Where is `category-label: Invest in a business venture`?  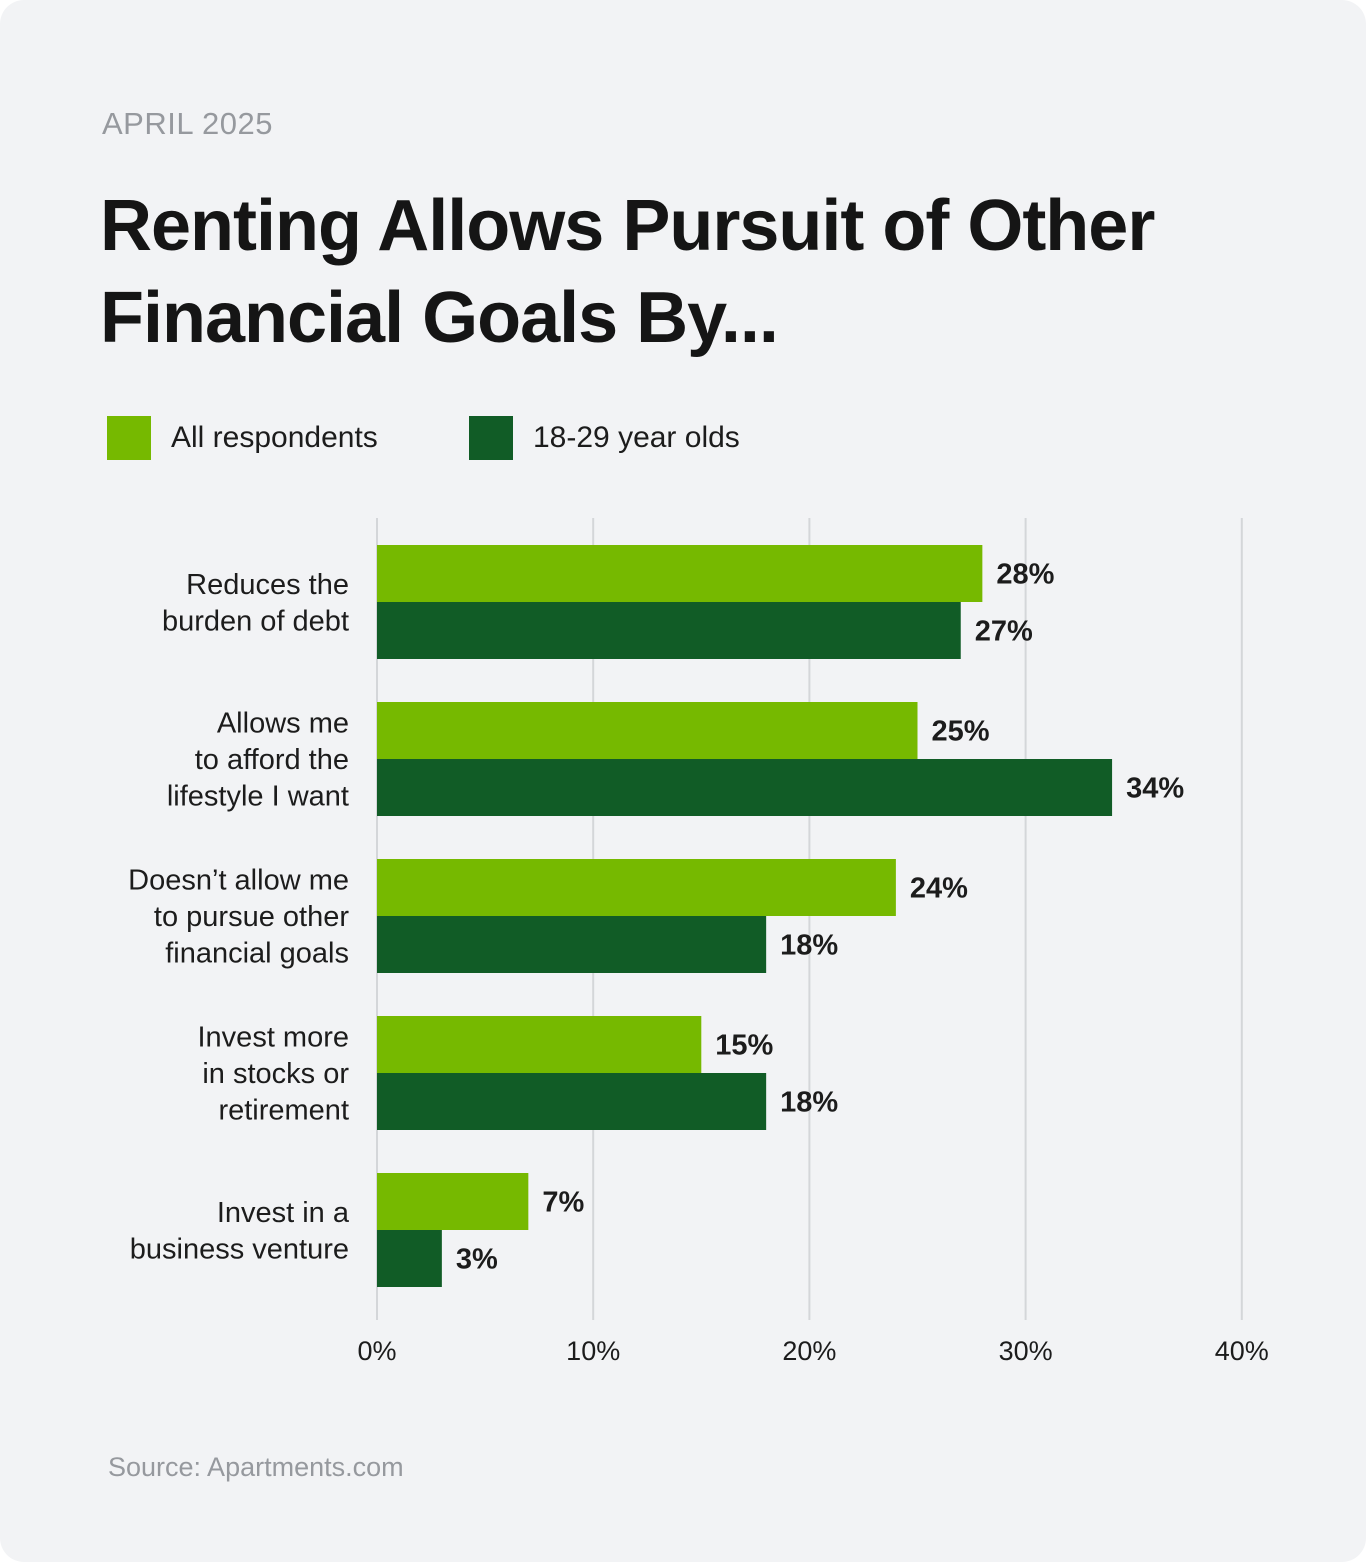 category-label: Invest in a business venture is located at coordinates (240, 1231).